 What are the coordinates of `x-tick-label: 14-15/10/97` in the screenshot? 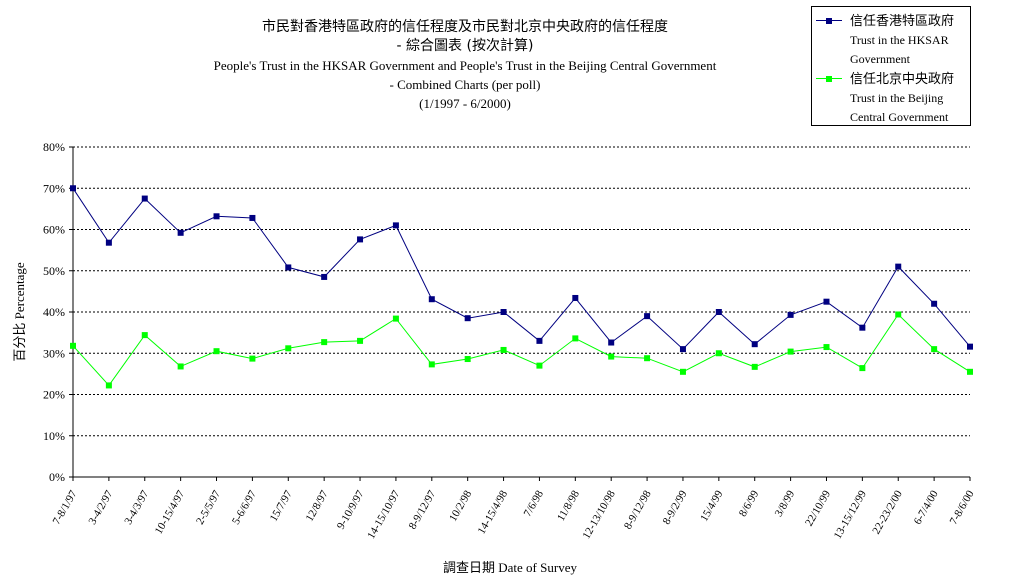 It's located at (384, 514).